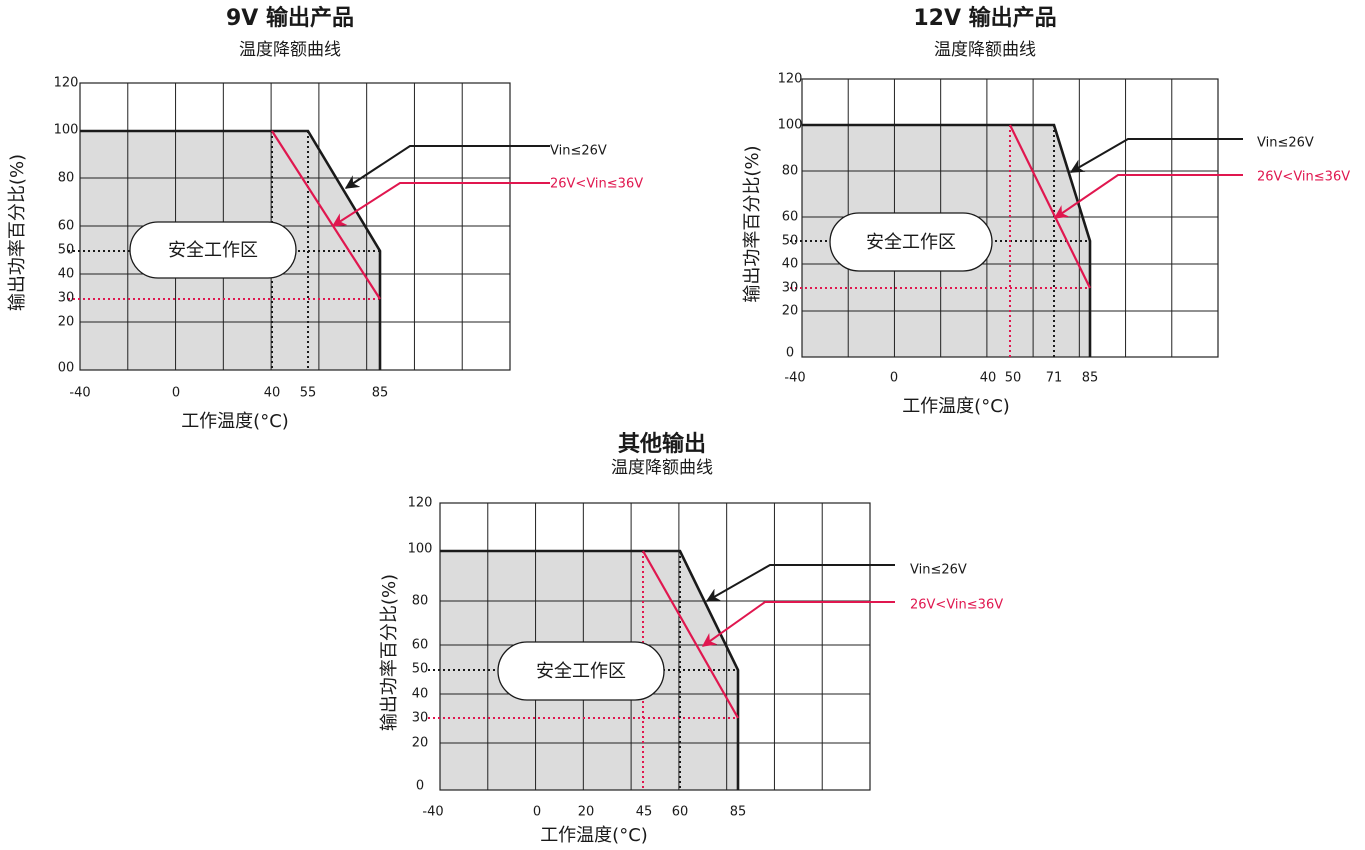 This screenshot has height=850, width=1365. I want to click on chart3-y-tick-label: 50, so click(420, 669).